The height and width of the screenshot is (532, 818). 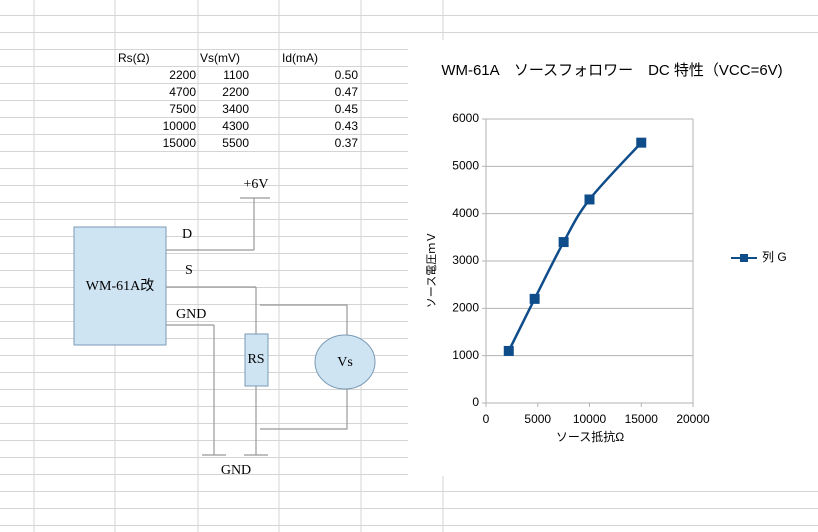 What do you see at coordinates (347, 75) in the screenshot?
I see `table-cell: 0.50` at bounding box center [347, 75].